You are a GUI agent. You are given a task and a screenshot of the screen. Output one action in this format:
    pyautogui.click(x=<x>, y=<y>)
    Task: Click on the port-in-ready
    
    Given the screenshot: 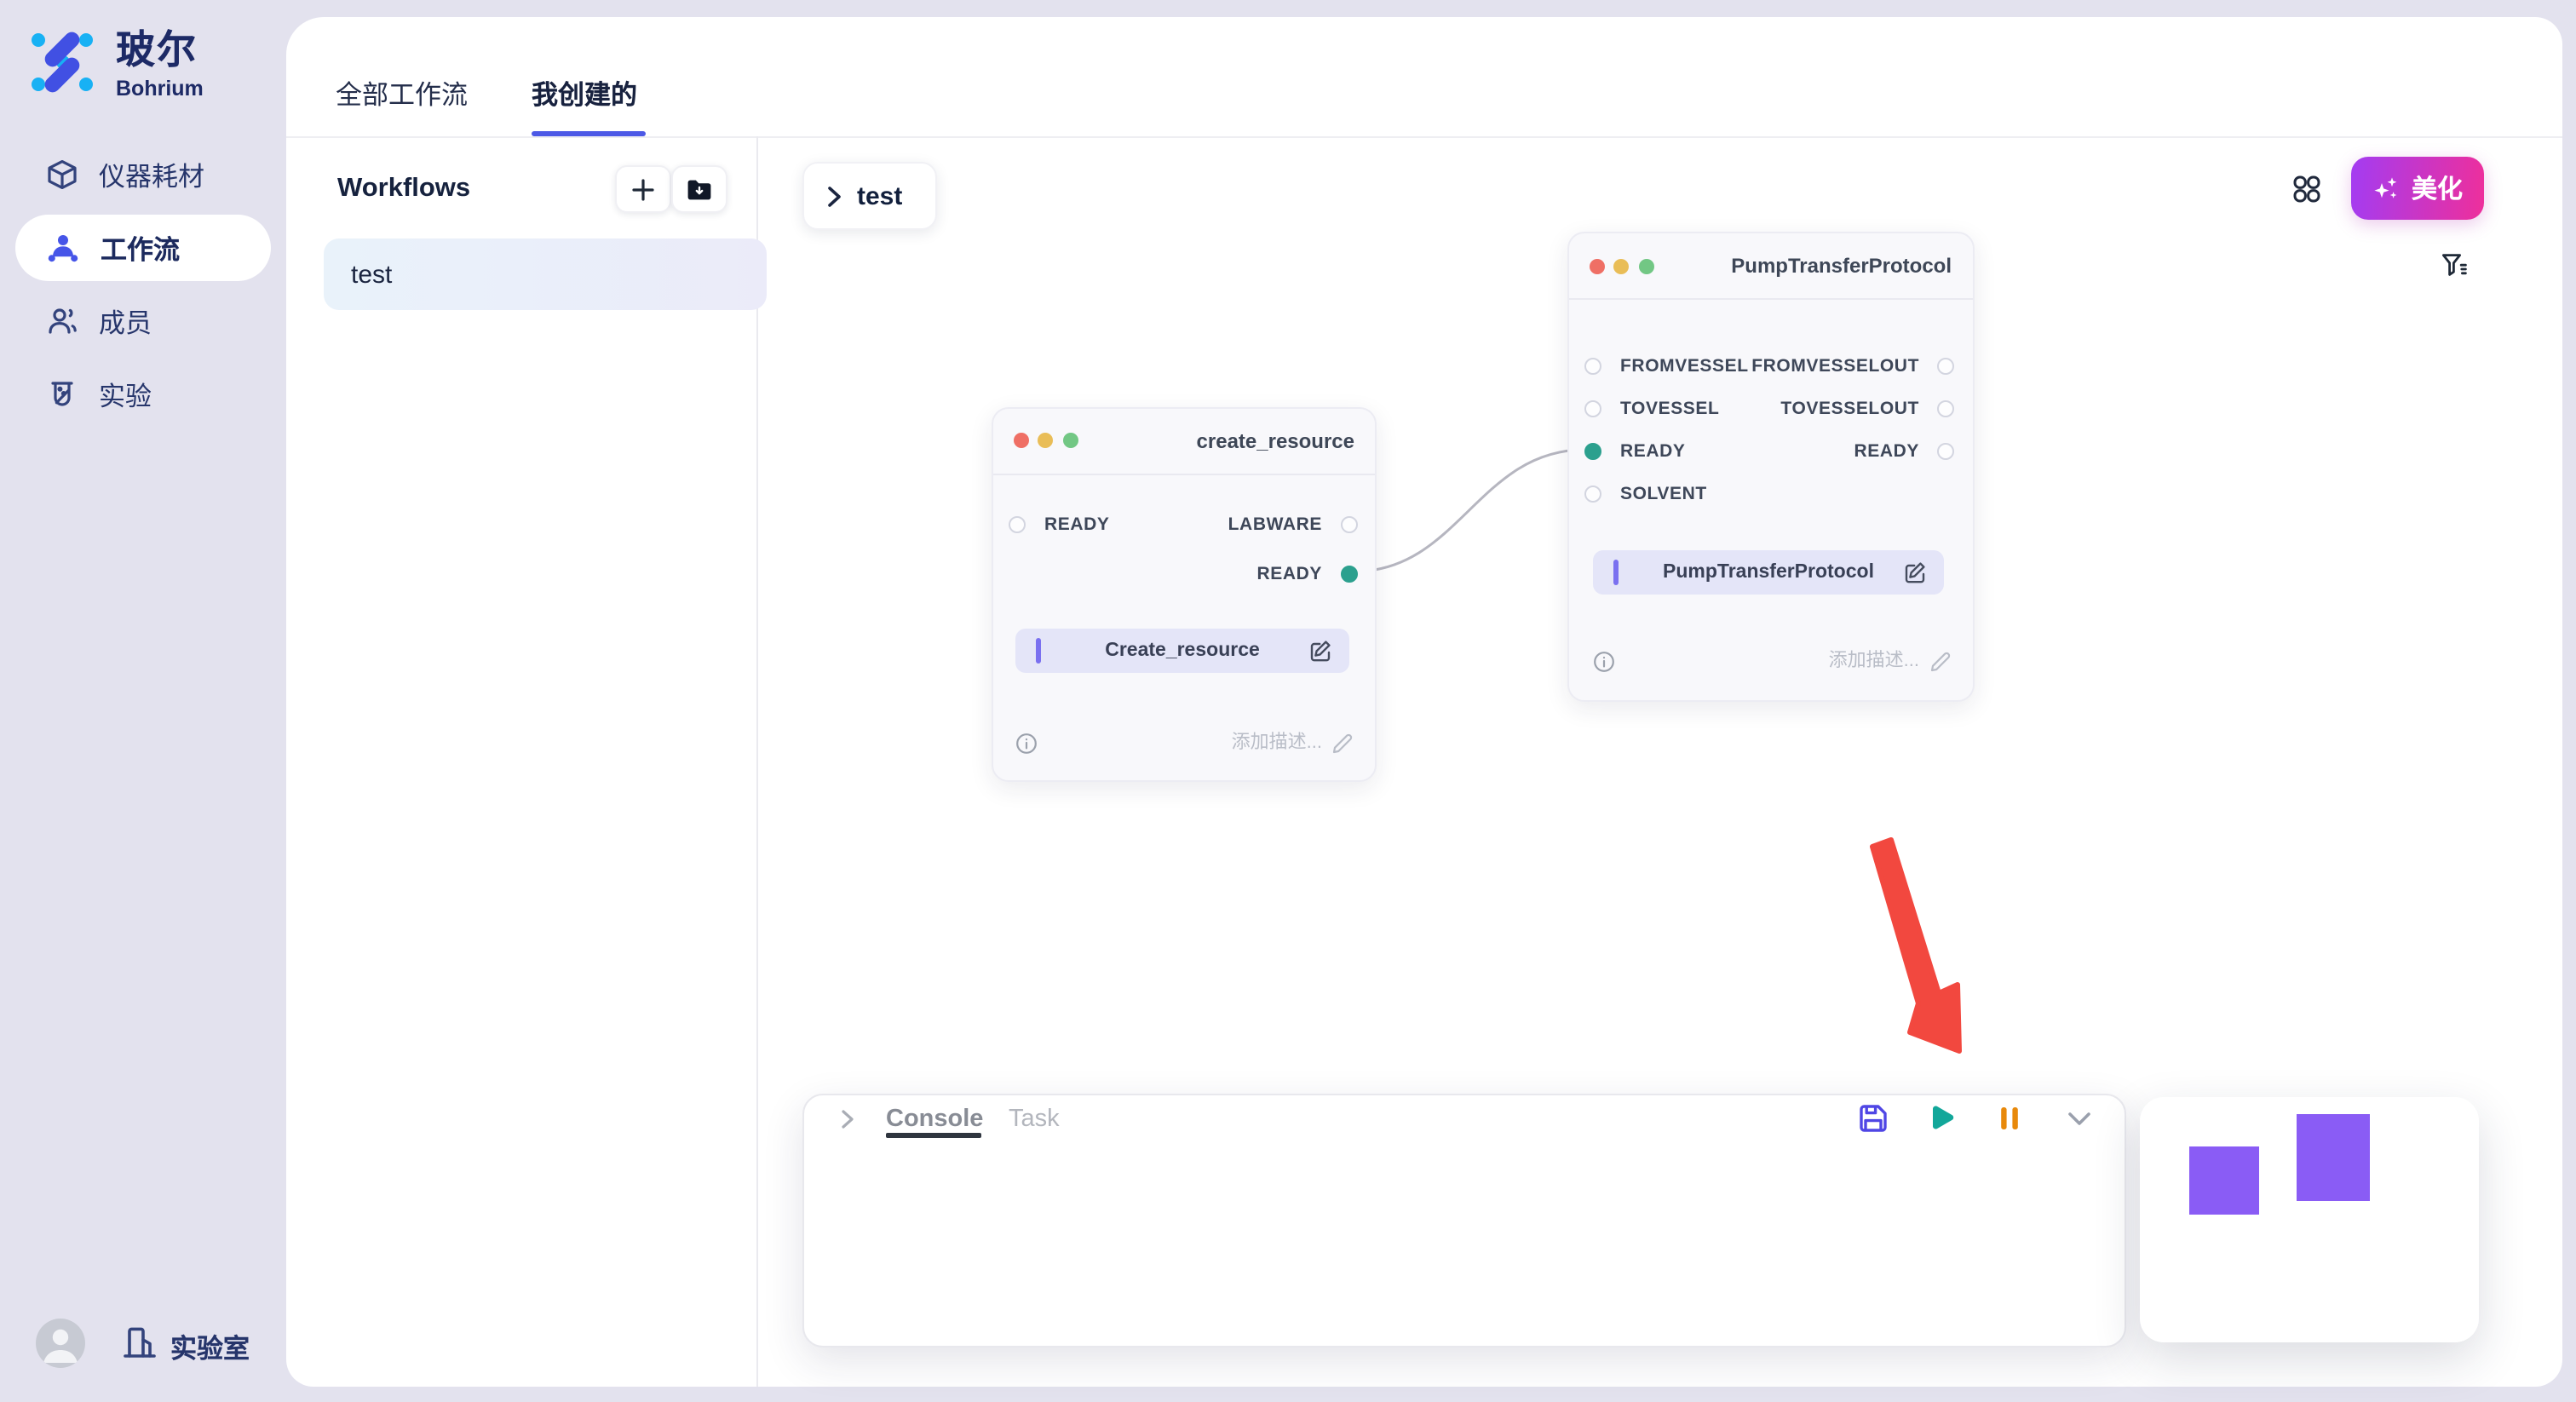 What is the action you would take?
    pyautogui.click(x=1018, y=523)
    